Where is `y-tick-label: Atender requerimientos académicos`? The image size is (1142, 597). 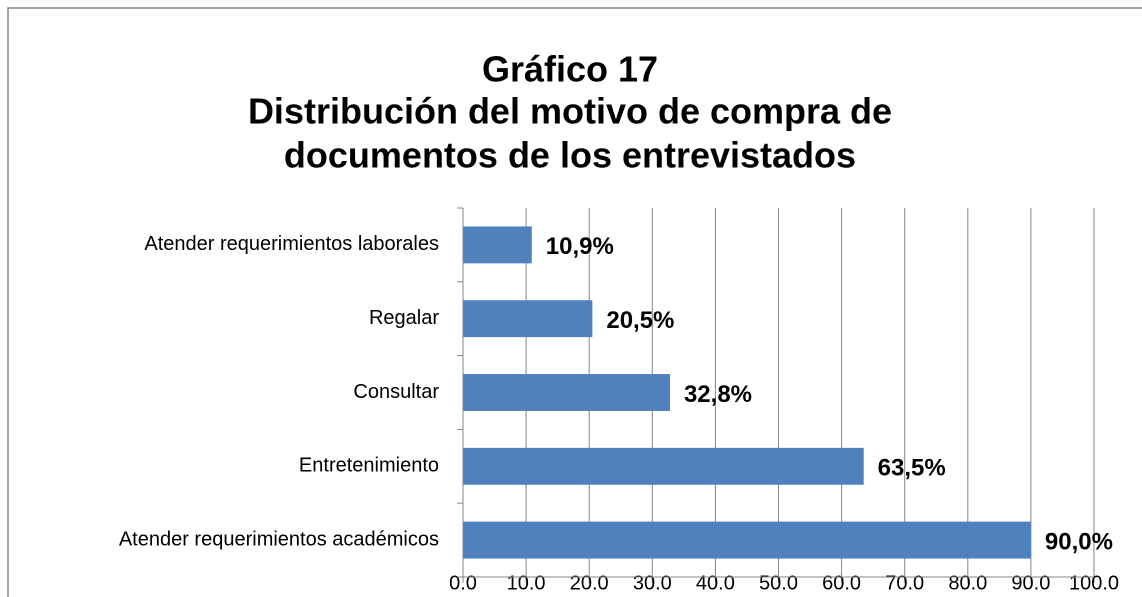 y-tick-label: Atender requerimientos académicos is located at coordinates (279, 539).